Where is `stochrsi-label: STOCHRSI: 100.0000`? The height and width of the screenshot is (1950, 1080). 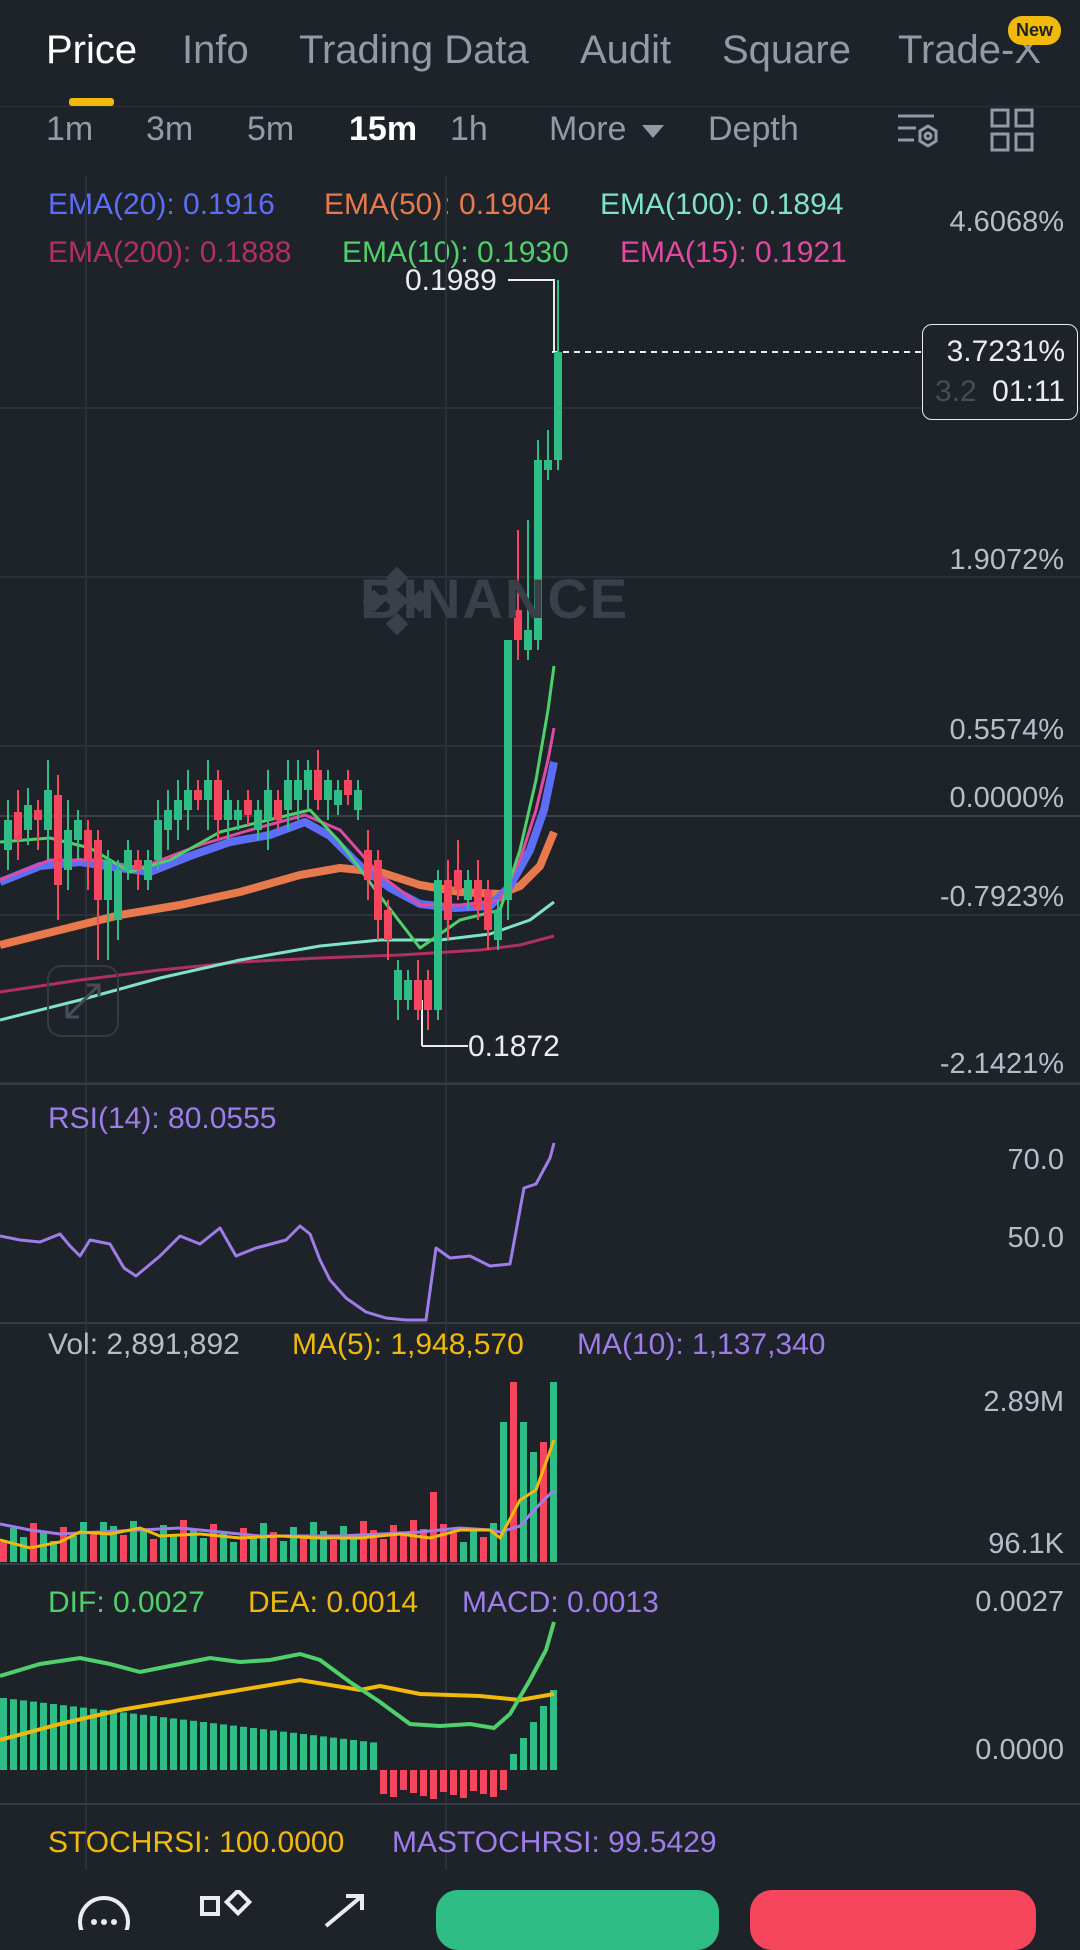
stochrsi-label: STOCHRSI: 100.0000 is located at coordinates (196, 1842).